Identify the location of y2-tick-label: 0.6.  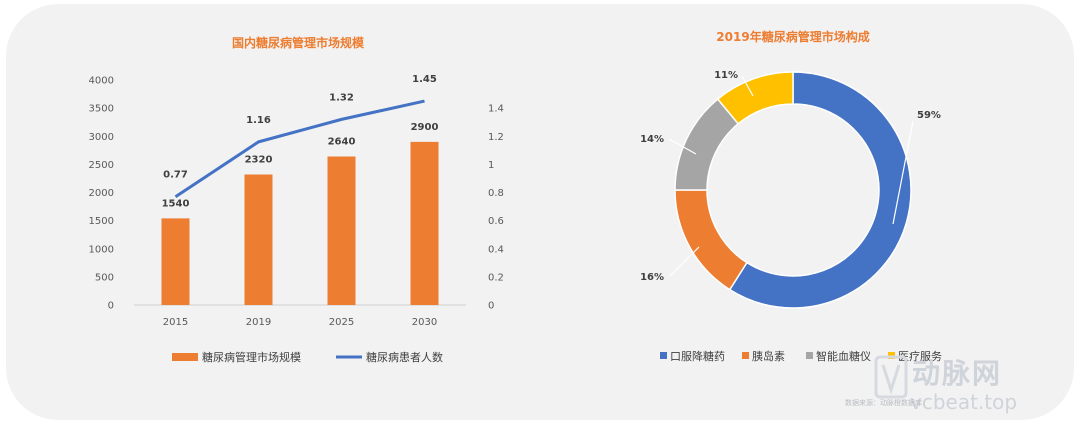
(496, 221).